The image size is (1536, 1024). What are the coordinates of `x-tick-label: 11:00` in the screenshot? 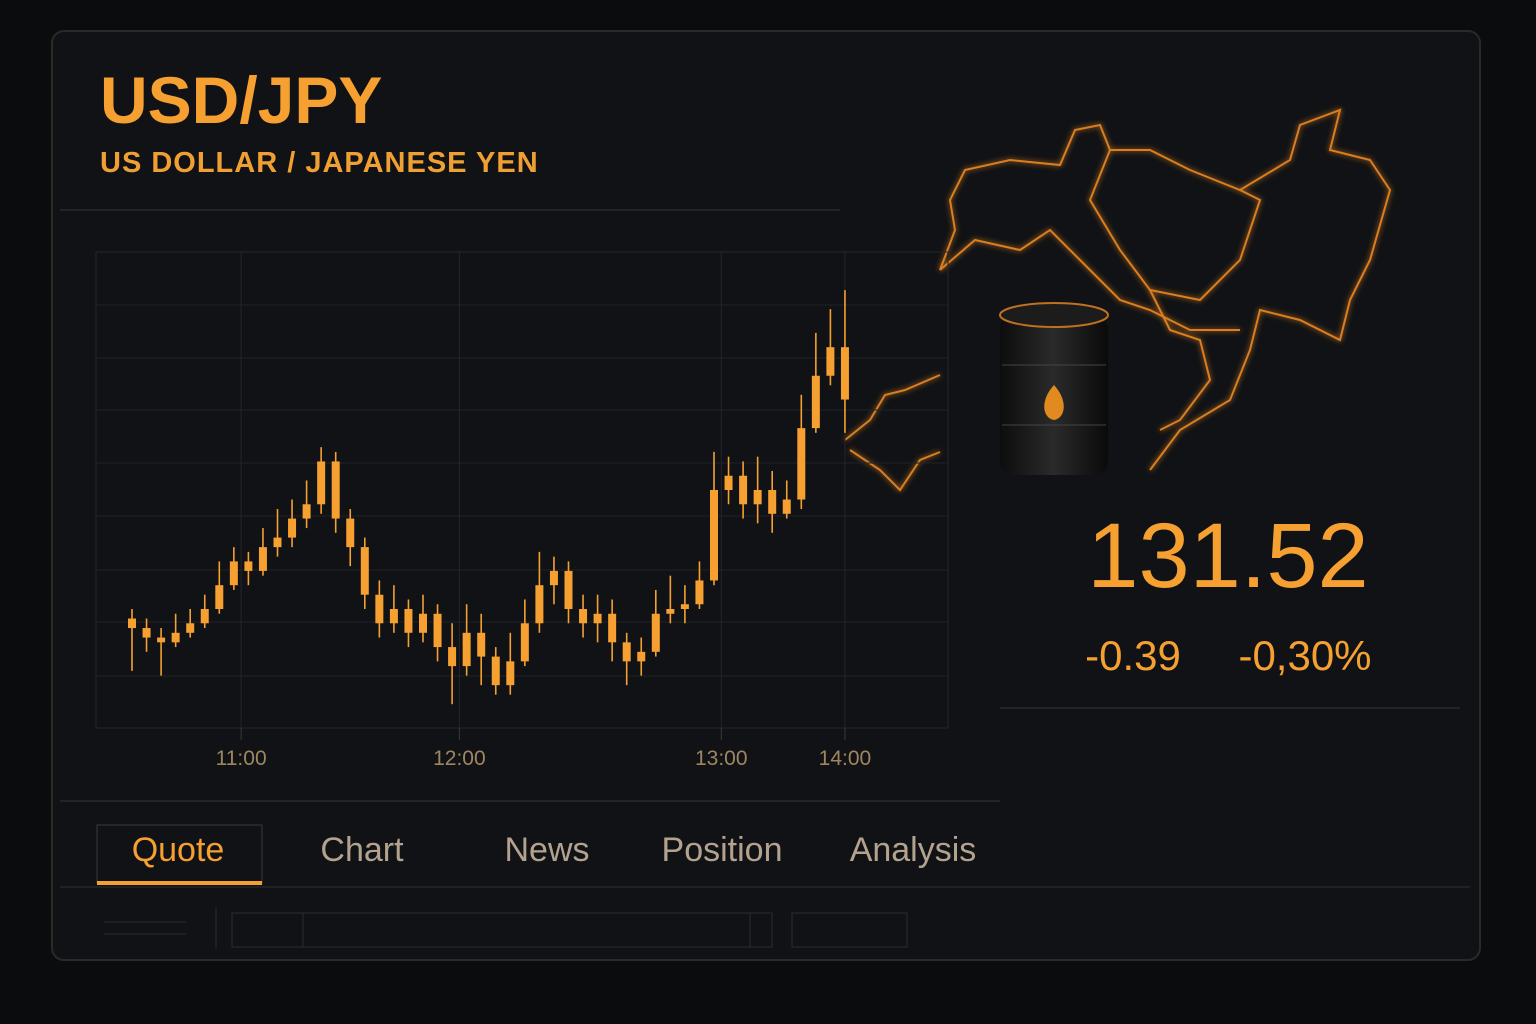 It's located at (241, 758).